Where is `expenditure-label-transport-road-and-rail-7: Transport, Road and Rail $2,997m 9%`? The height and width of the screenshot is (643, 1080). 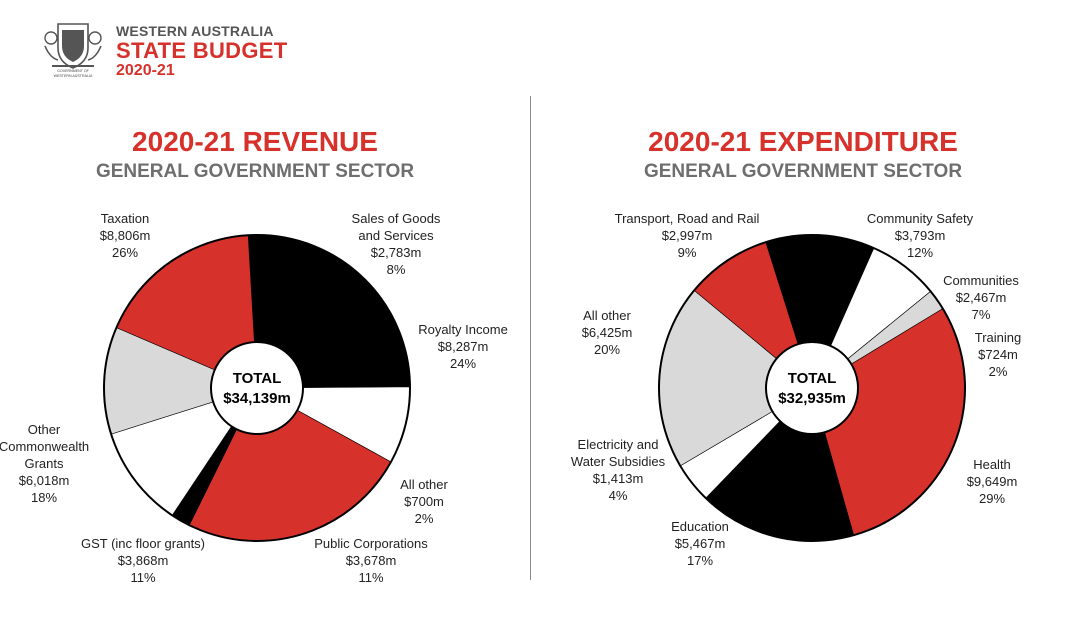 expenditure-label-transport-road-and-rail-7: Transport, Road and Rail $2,997m 9% is located at coordinates (687, 235).